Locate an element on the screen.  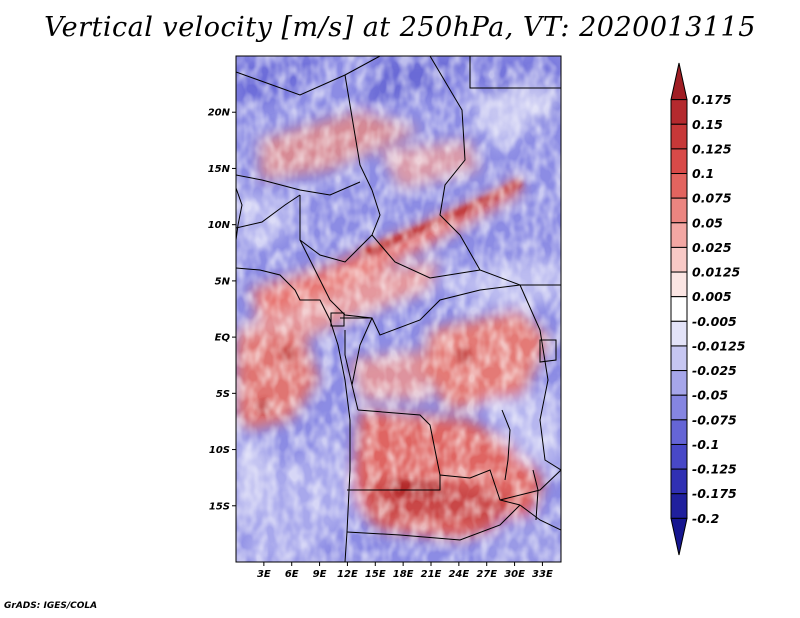
latitude-axis: 20N 15N 10N 5N EQ 5S 10S 15S is located at coordinates (222, 310).